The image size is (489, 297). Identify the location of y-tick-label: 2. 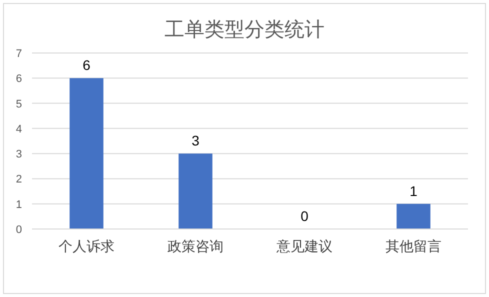
(19, 180).